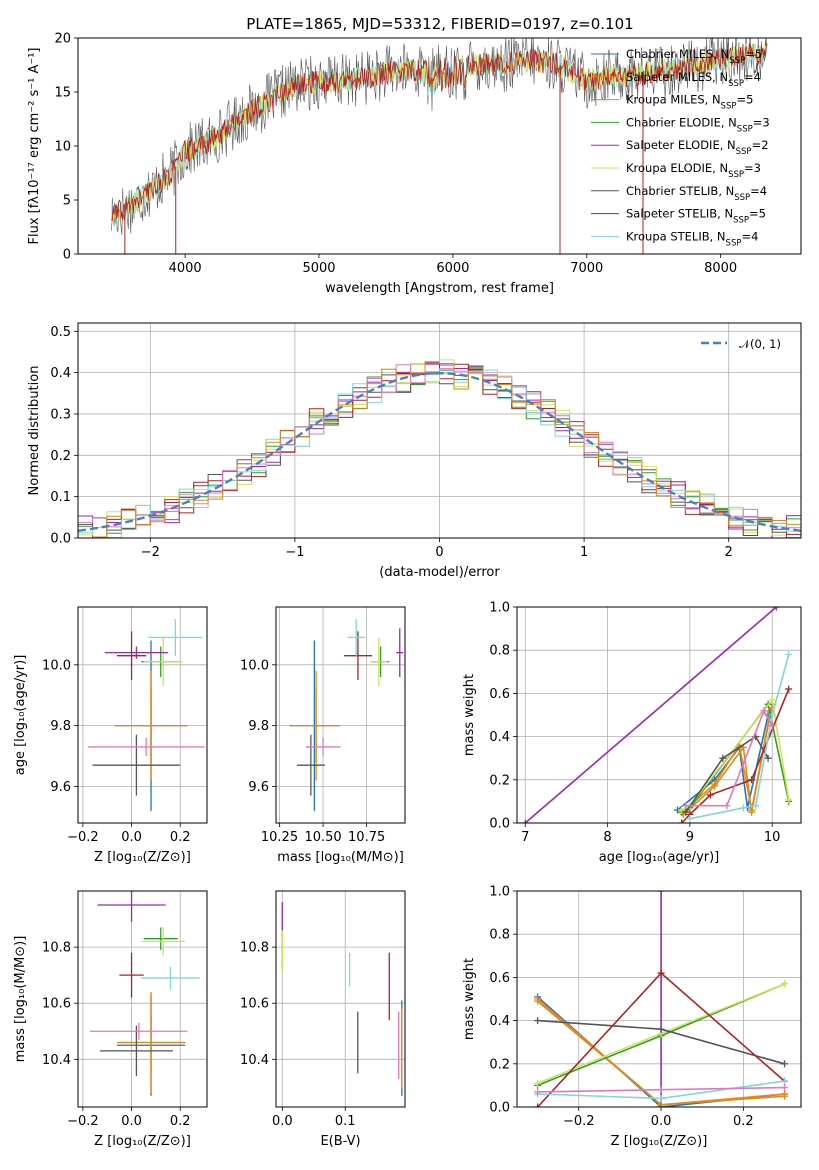 The width and height of the screenshot is (819, 1170). I want to click on x-tick-label: 10.75, so click(366, 837).